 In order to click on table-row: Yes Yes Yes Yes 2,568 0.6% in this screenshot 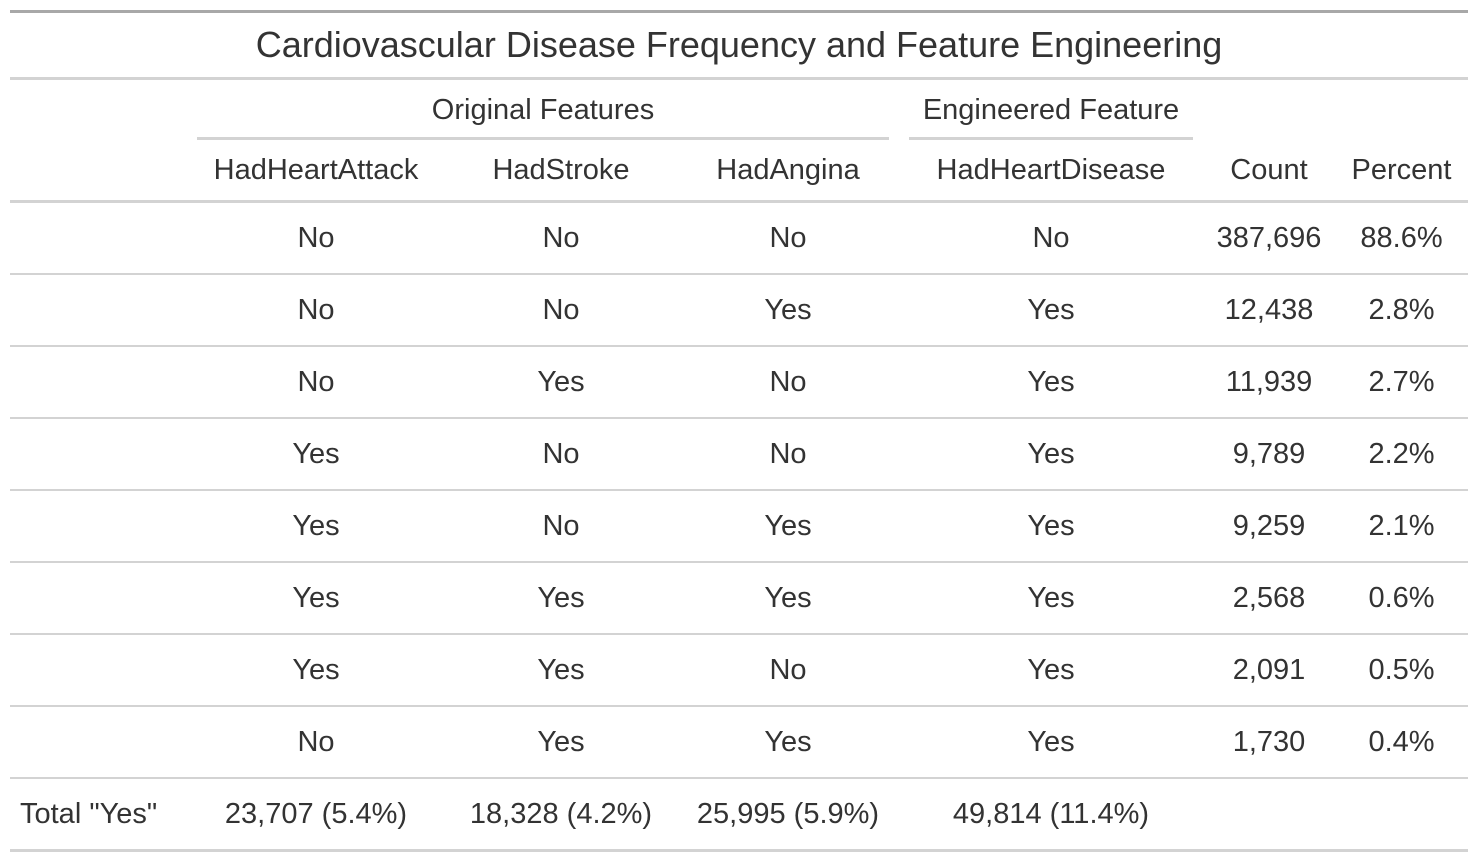, I will do `click(739, 598)`.